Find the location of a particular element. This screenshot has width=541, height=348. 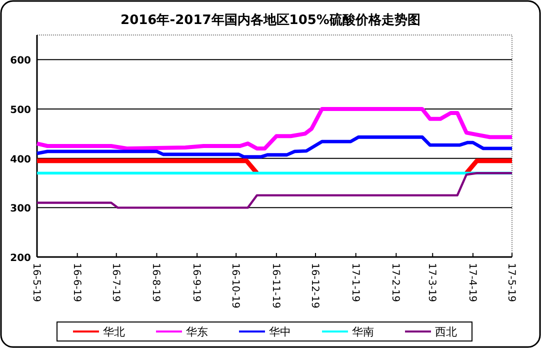

chart-title: 2016年-2017年国内各地区105%硫酸价格走势图 is located at coordinates (270, 20).